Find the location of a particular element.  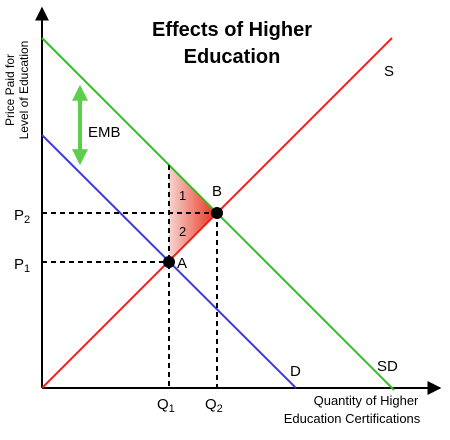

price-label: P2 is located at coordinates (22, 216).